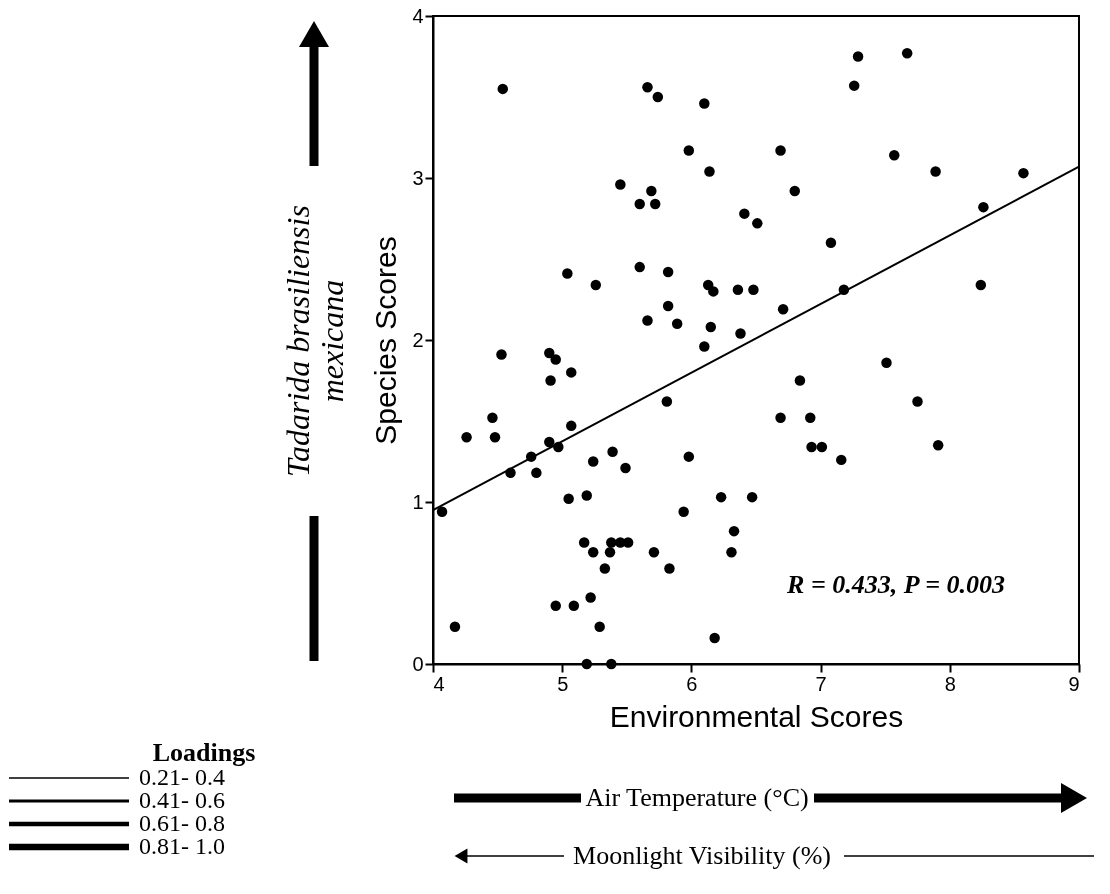  What do you see at coordinates (386, 340) in the screenshot?
I see `y-axis-title: Species Scores` at bounding box center [386, 340].